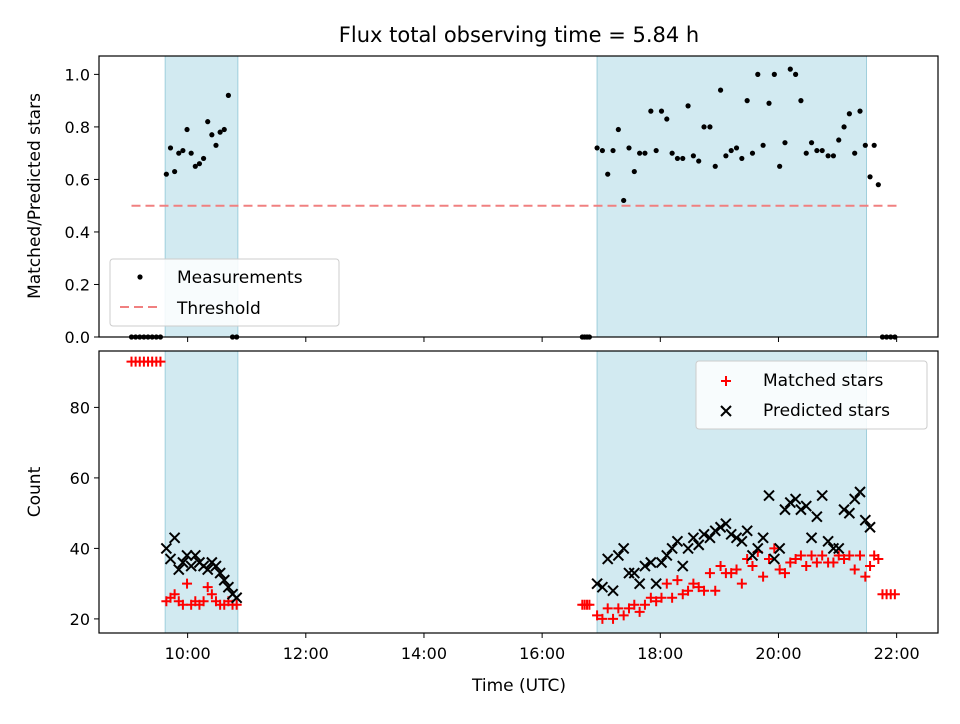 The height and width of the screenshot is (724, 960). What do you see at coordinates (218, 309) in the screenshot?
I see `legend-threshold-label: Threshold` at bounding box center [218, 309].